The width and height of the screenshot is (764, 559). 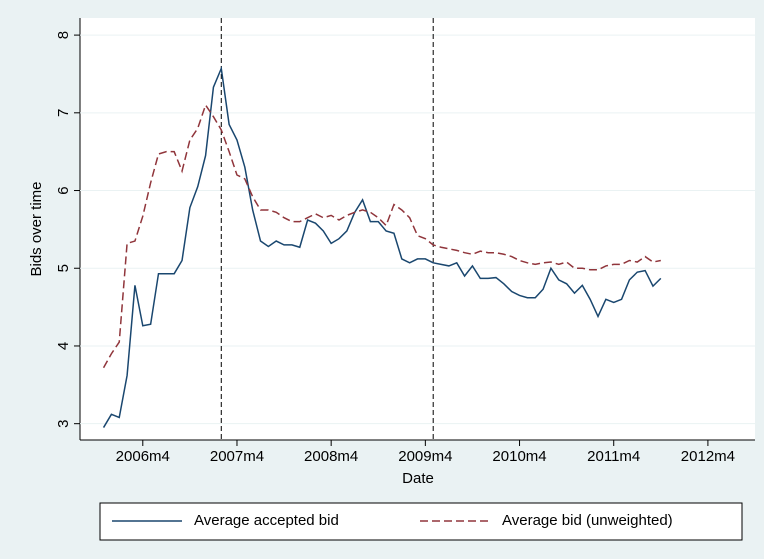 I want to click on legend-label: Average bid (unweighted), so click(x=587, y=520).